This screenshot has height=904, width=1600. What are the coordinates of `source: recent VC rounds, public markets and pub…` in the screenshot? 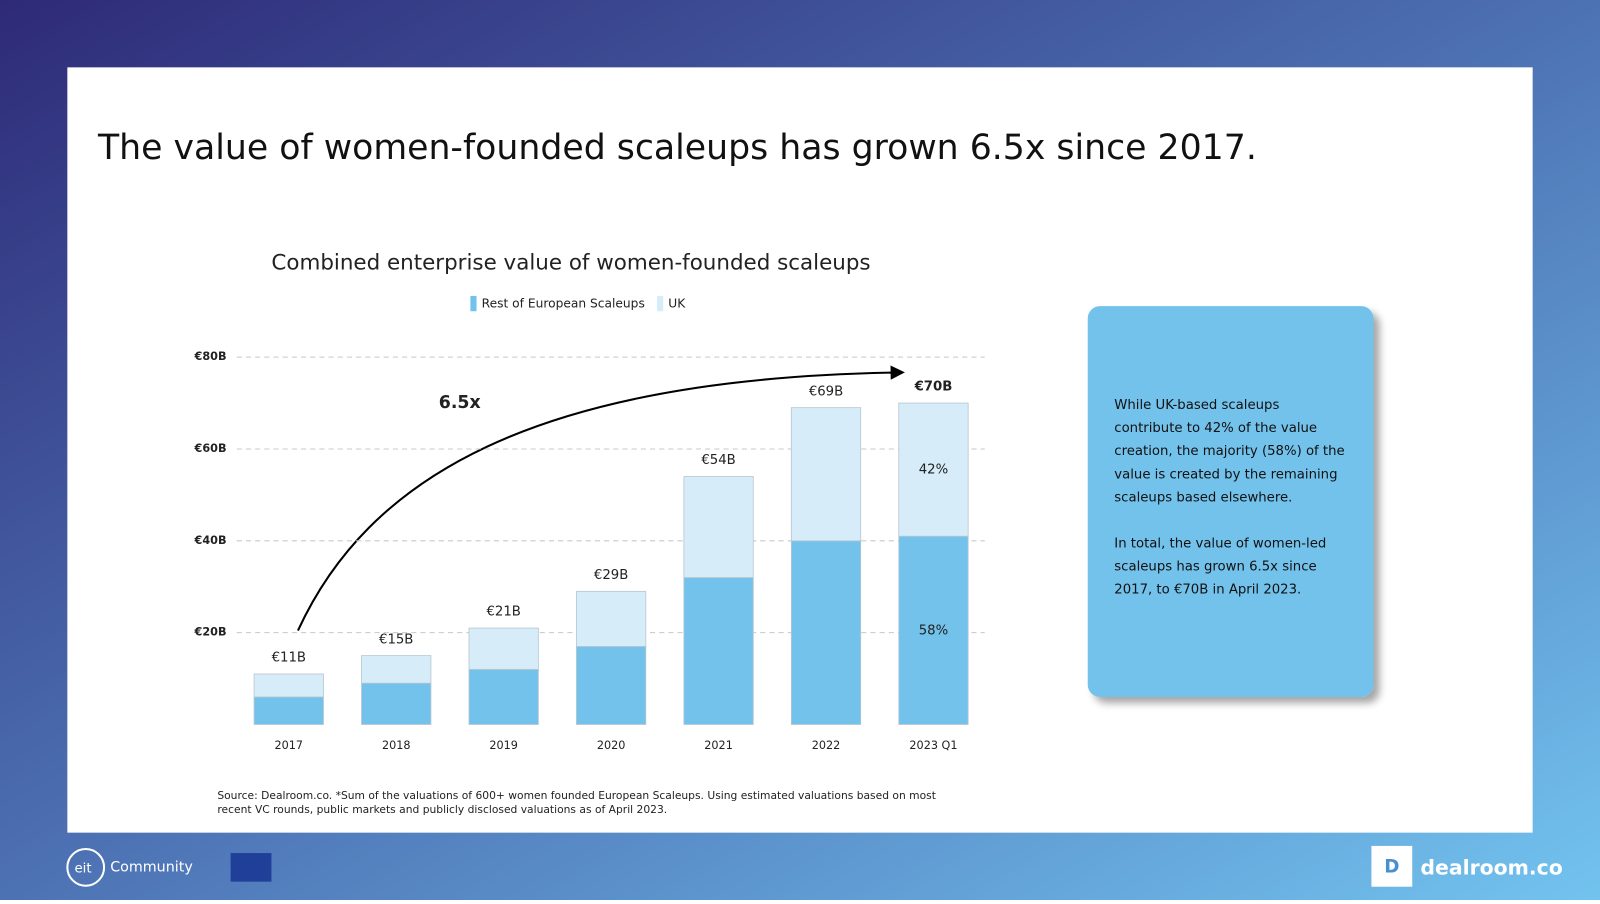 It's located at (442, 809).